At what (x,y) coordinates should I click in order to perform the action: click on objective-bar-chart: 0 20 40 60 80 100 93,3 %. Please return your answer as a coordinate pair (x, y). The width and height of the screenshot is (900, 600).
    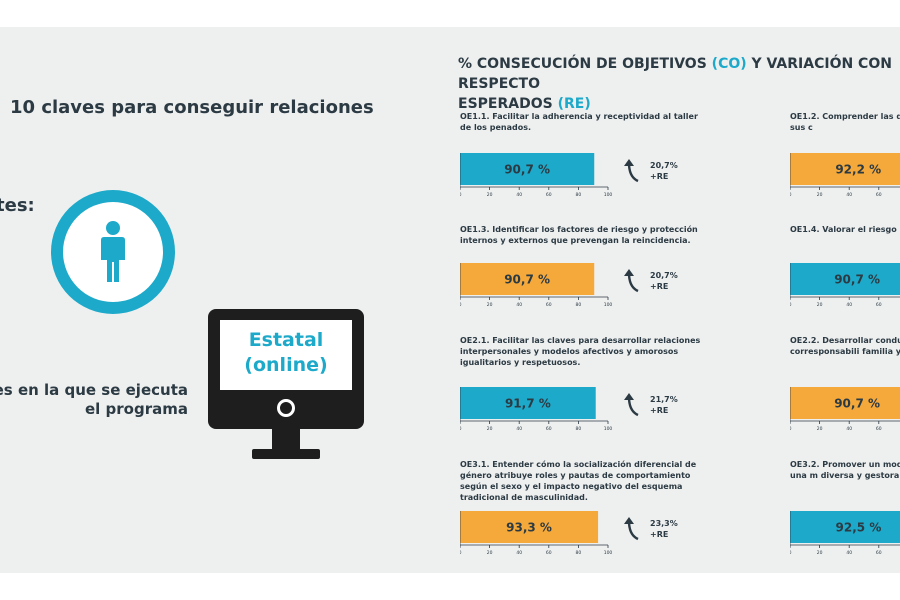
    Looking at the image, I should click on (536, 533).